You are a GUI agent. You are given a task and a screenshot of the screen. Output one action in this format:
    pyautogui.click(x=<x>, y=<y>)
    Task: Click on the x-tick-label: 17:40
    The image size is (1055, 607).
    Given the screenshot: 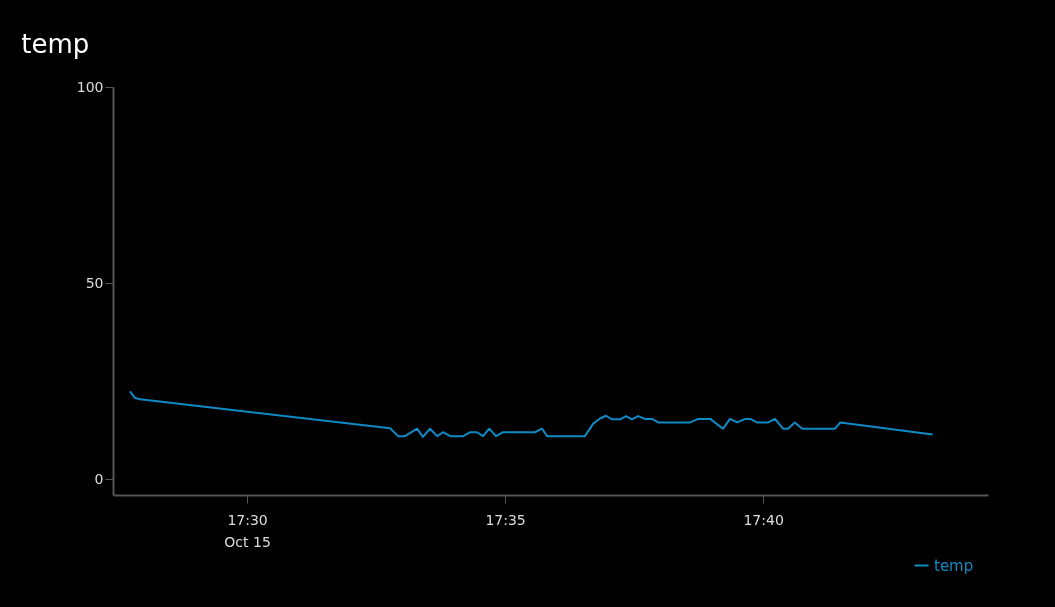 What is the action you would take?
    pyautogui.click(x=763, y=519)
    